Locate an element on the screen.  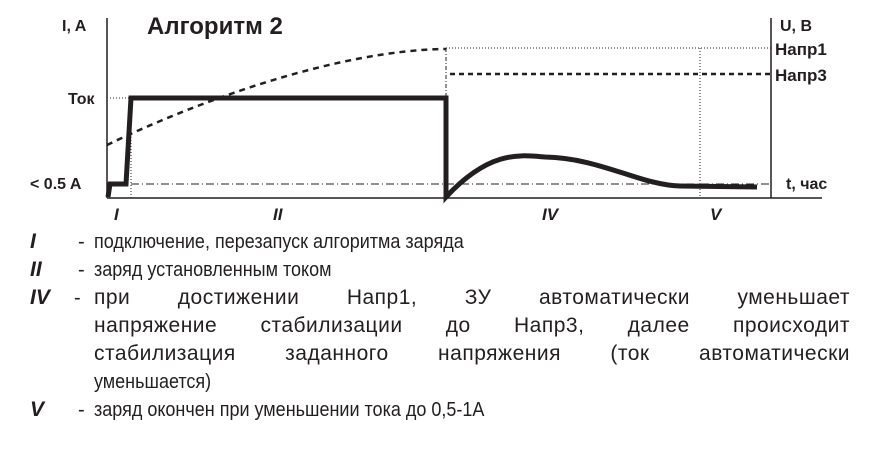
legend-item-iv-cont: уменьшается) is located at coordinates (445, 382).